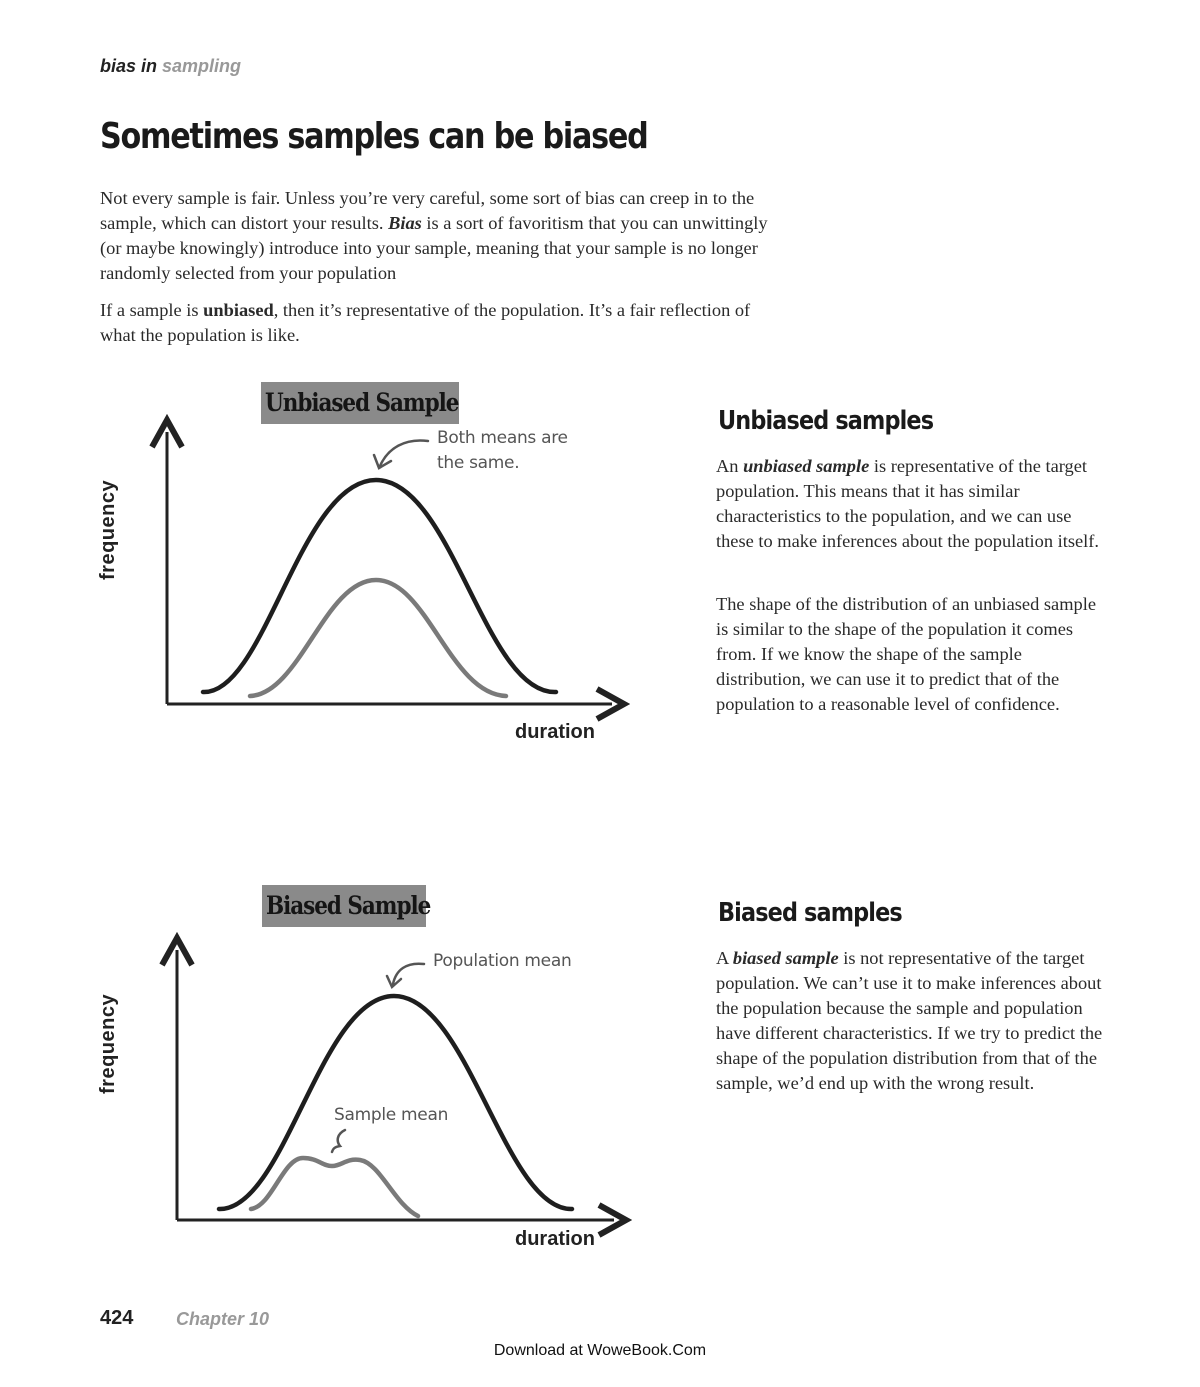 This screenshot has width=1200, height=1387. What do you see at coordinates (810, 913) in the screenshot?
I see `biased-heading: Biased samples` at bounding box center [810, 913].